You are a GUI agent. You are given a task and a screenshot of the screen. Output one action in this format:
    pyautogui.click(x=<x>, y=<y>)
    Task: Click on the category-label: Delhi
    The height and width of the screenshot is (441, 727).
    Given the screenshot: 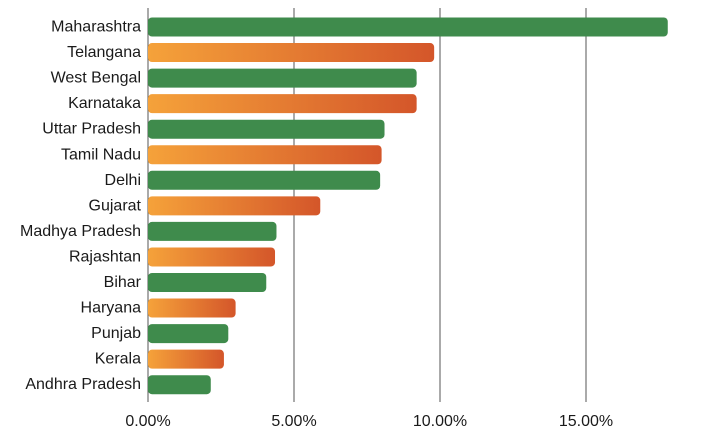 What is the action you would take?
    pyautogui.click(x=123, y=180)
    